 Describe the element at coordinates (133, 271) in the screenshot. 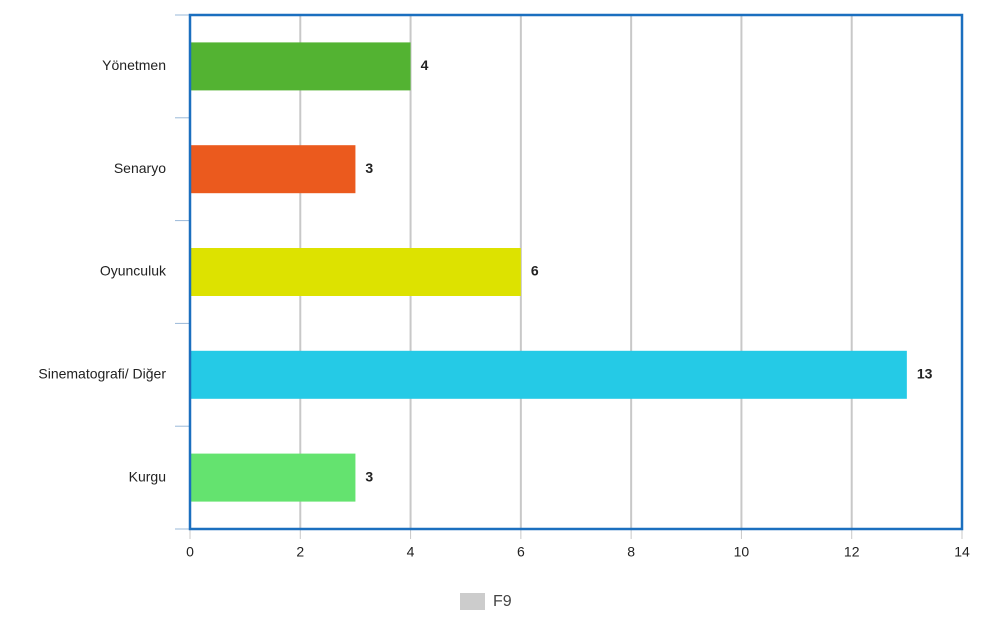

I see `y-tick-label: Oyunculuk` at that location.